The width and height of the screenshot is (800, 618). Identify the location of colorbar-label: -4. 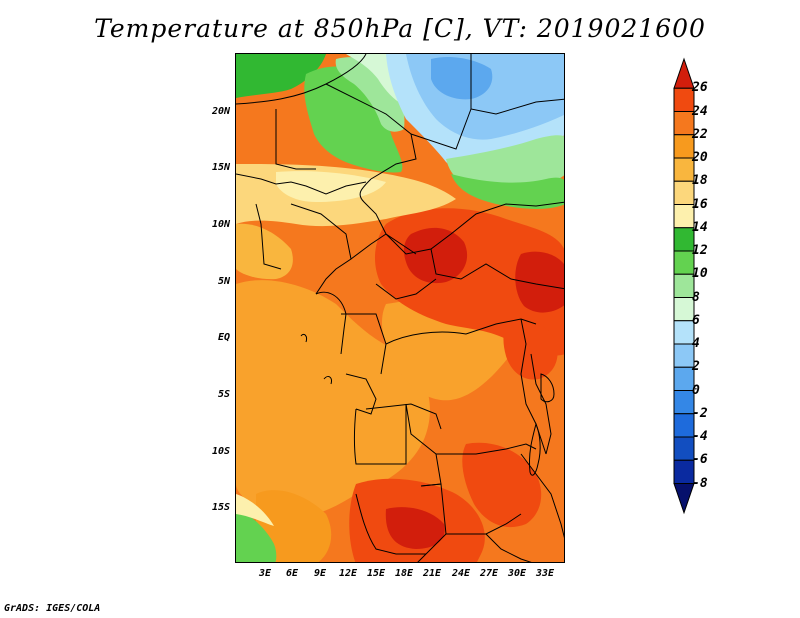
(700, 436).